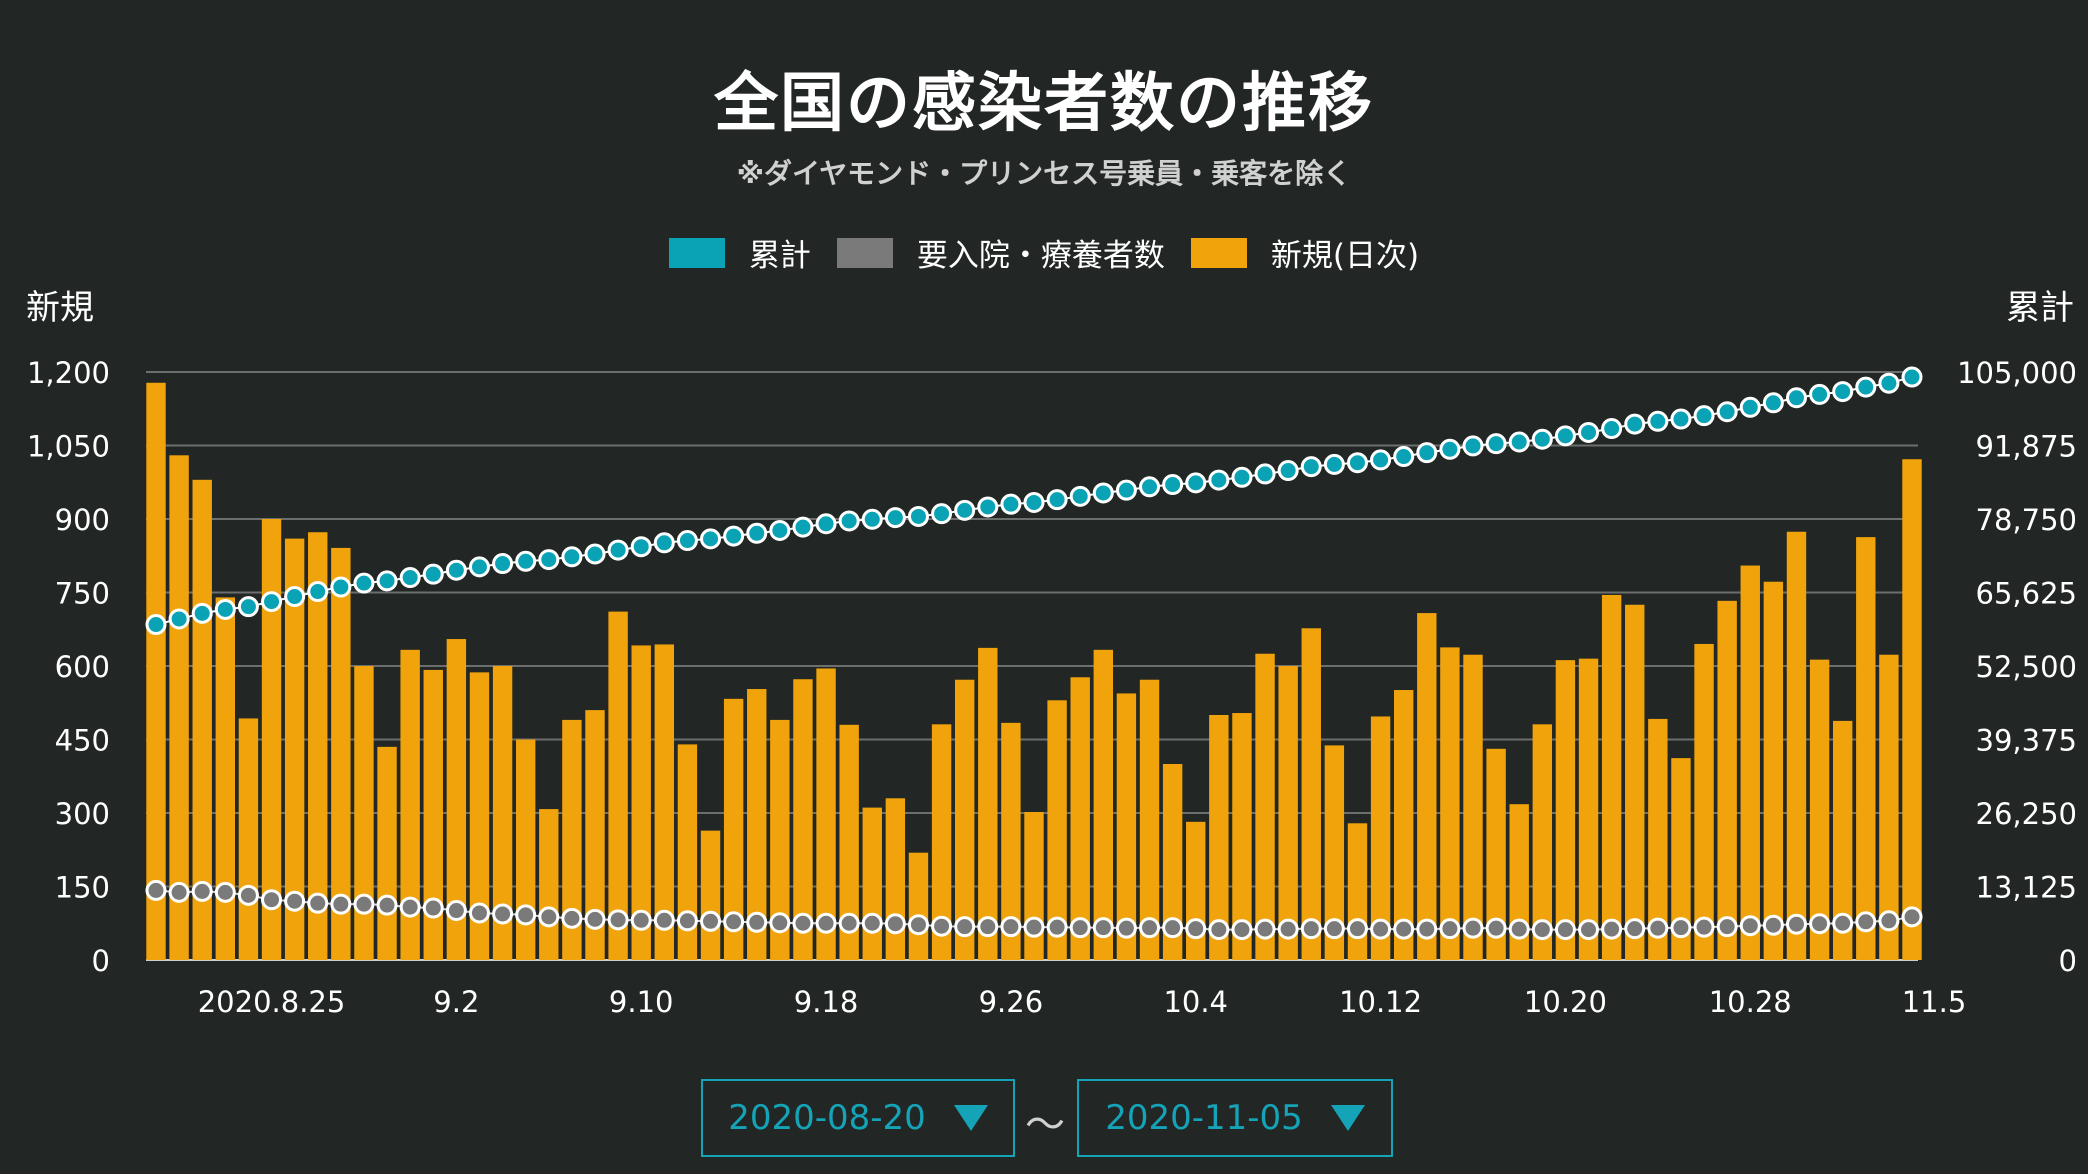 This screenshot has width=2088, height=1174. What do you see at coordinates (456, 1002) in the screenshot?
I see `x-tick-label: 9.2` at bounding box center [456, 1002].